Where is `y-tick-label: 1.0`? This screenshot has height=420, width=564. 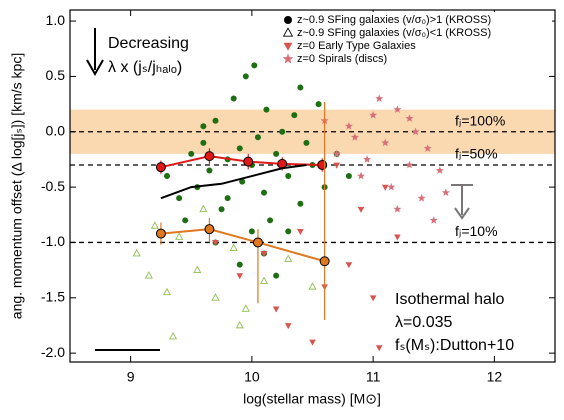
y-tick-label: 1.0 is located at coordinates (56, 20).